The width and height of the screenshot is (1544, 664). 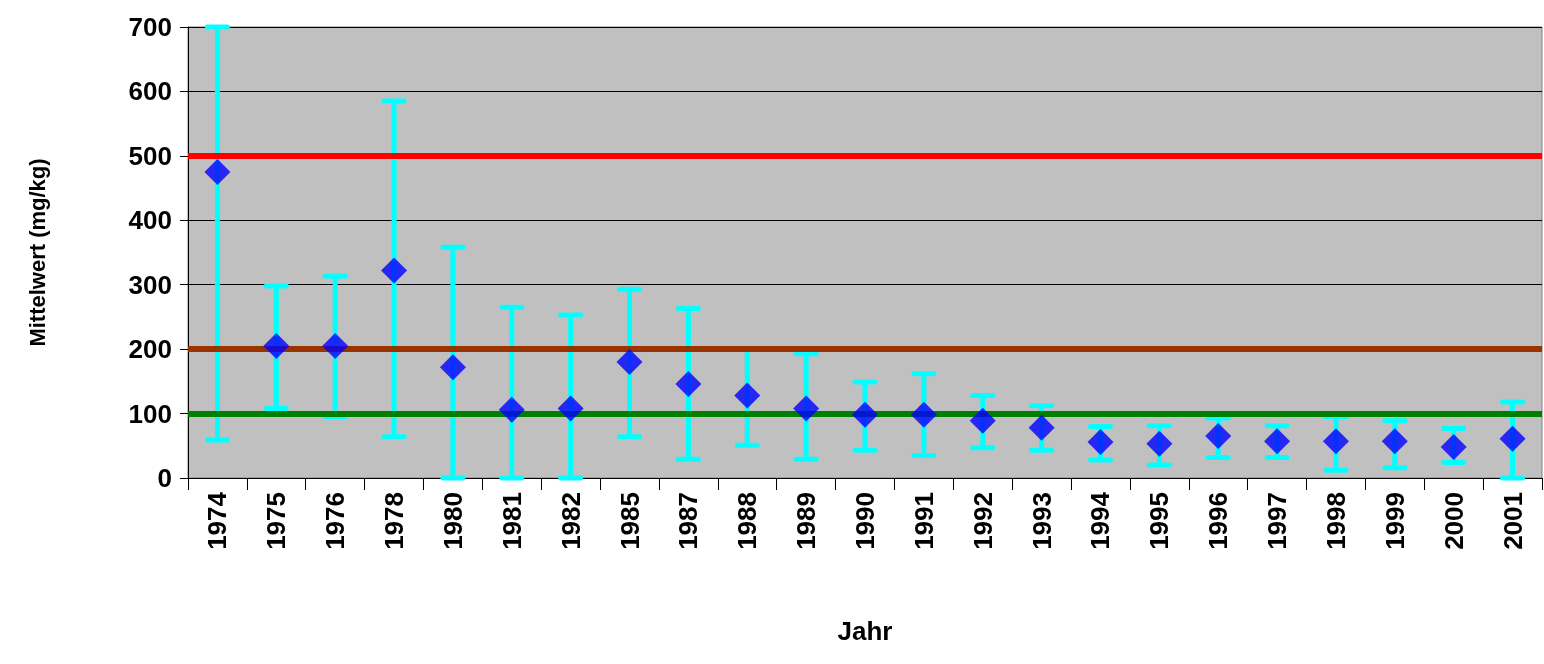 I want to click on y-tick-label: 300, so click(x=150, y=284).